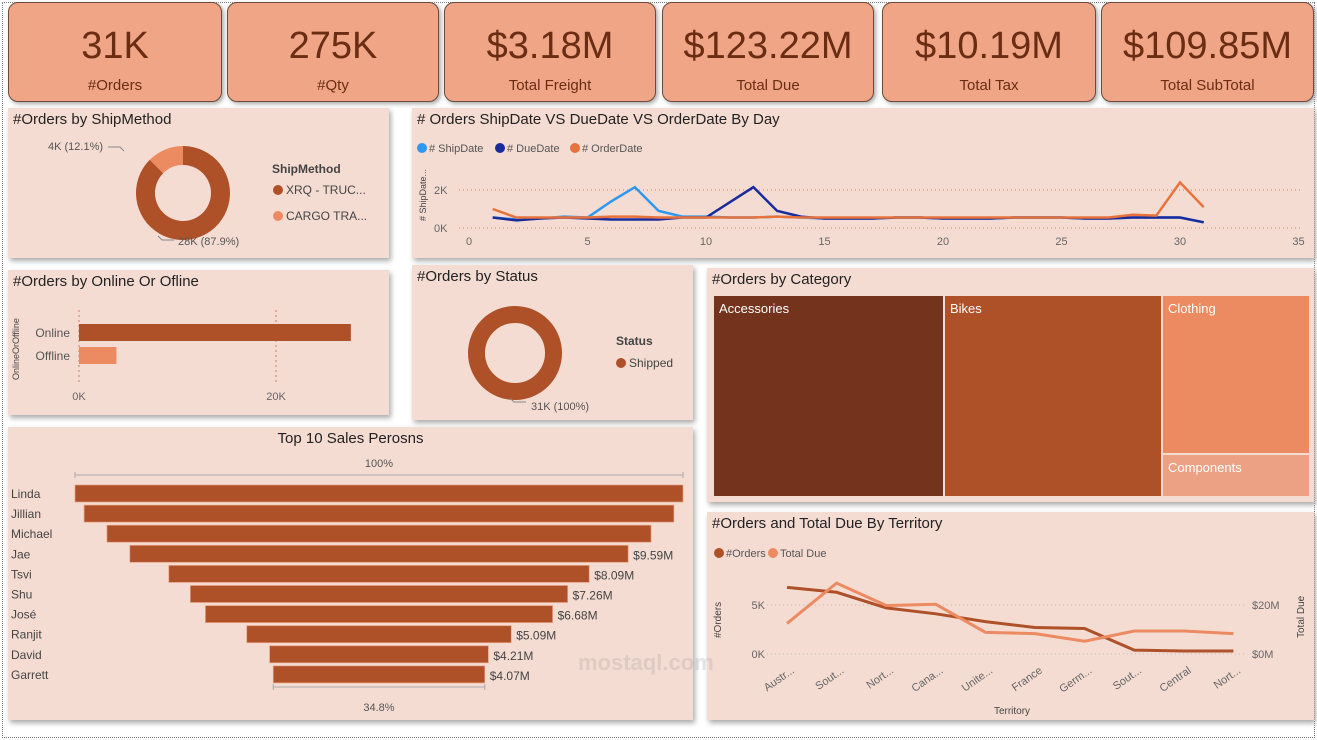 The image size is (1317, 740). Describe the element at coordinates (824, 242) in the screenshot. I see `x-tick: 15` at that location.